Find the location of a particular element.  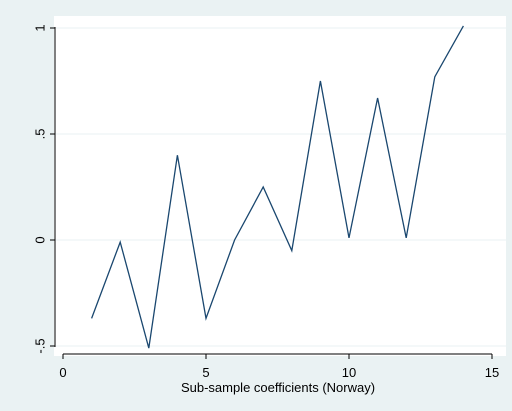

x-tick-label: 15 is located at coordinates (492, 372).